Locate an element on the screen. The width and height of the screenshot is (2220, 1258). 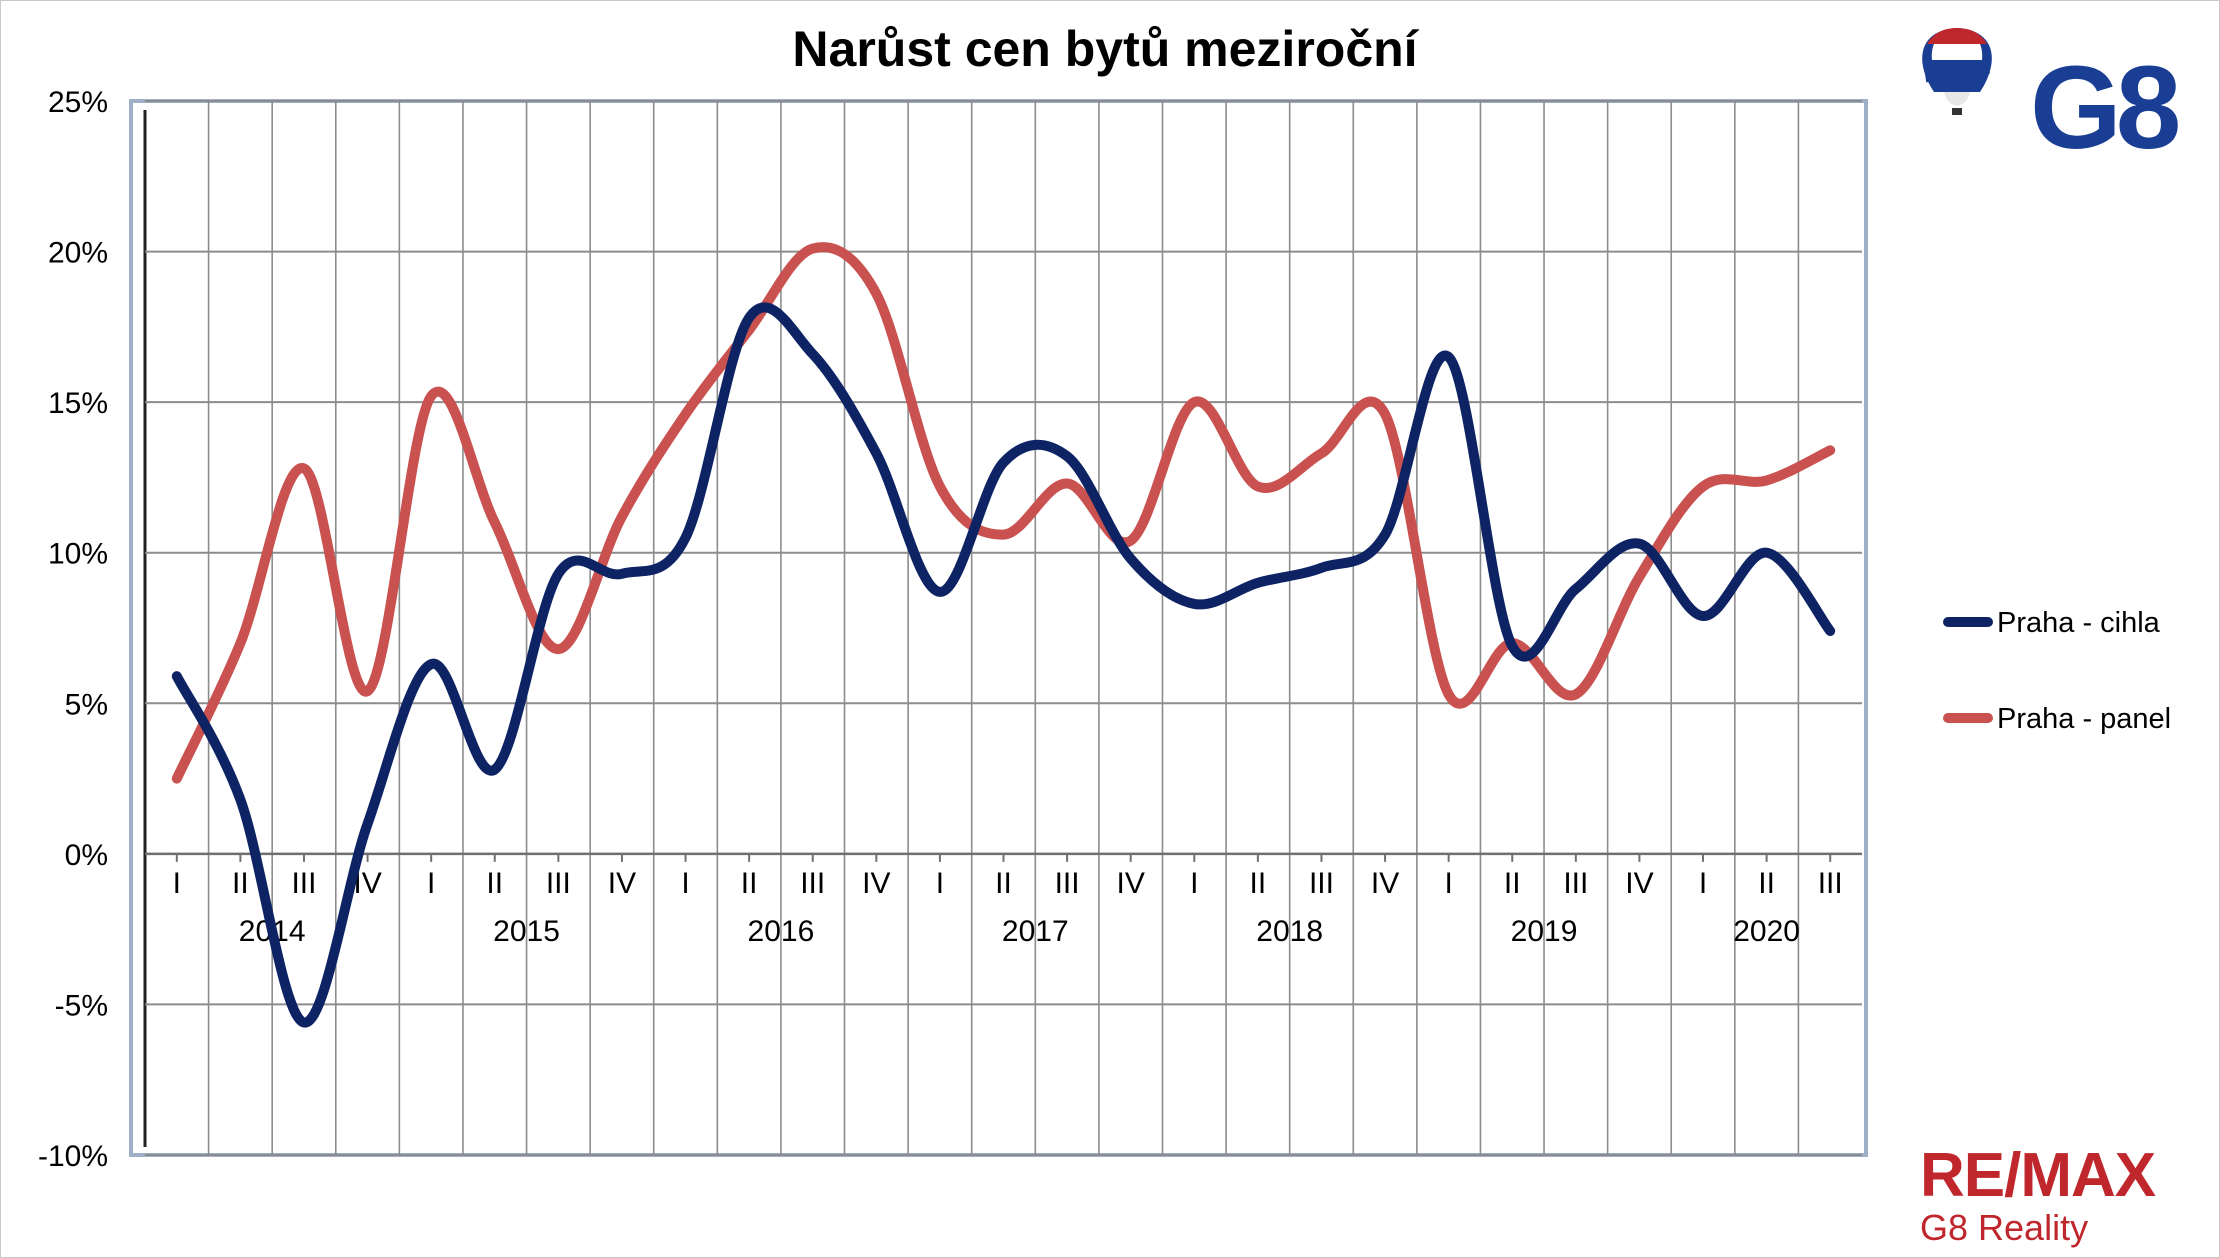
chart-title: Narůst cen bytů meziroční is located at coordinates (1105, 49).